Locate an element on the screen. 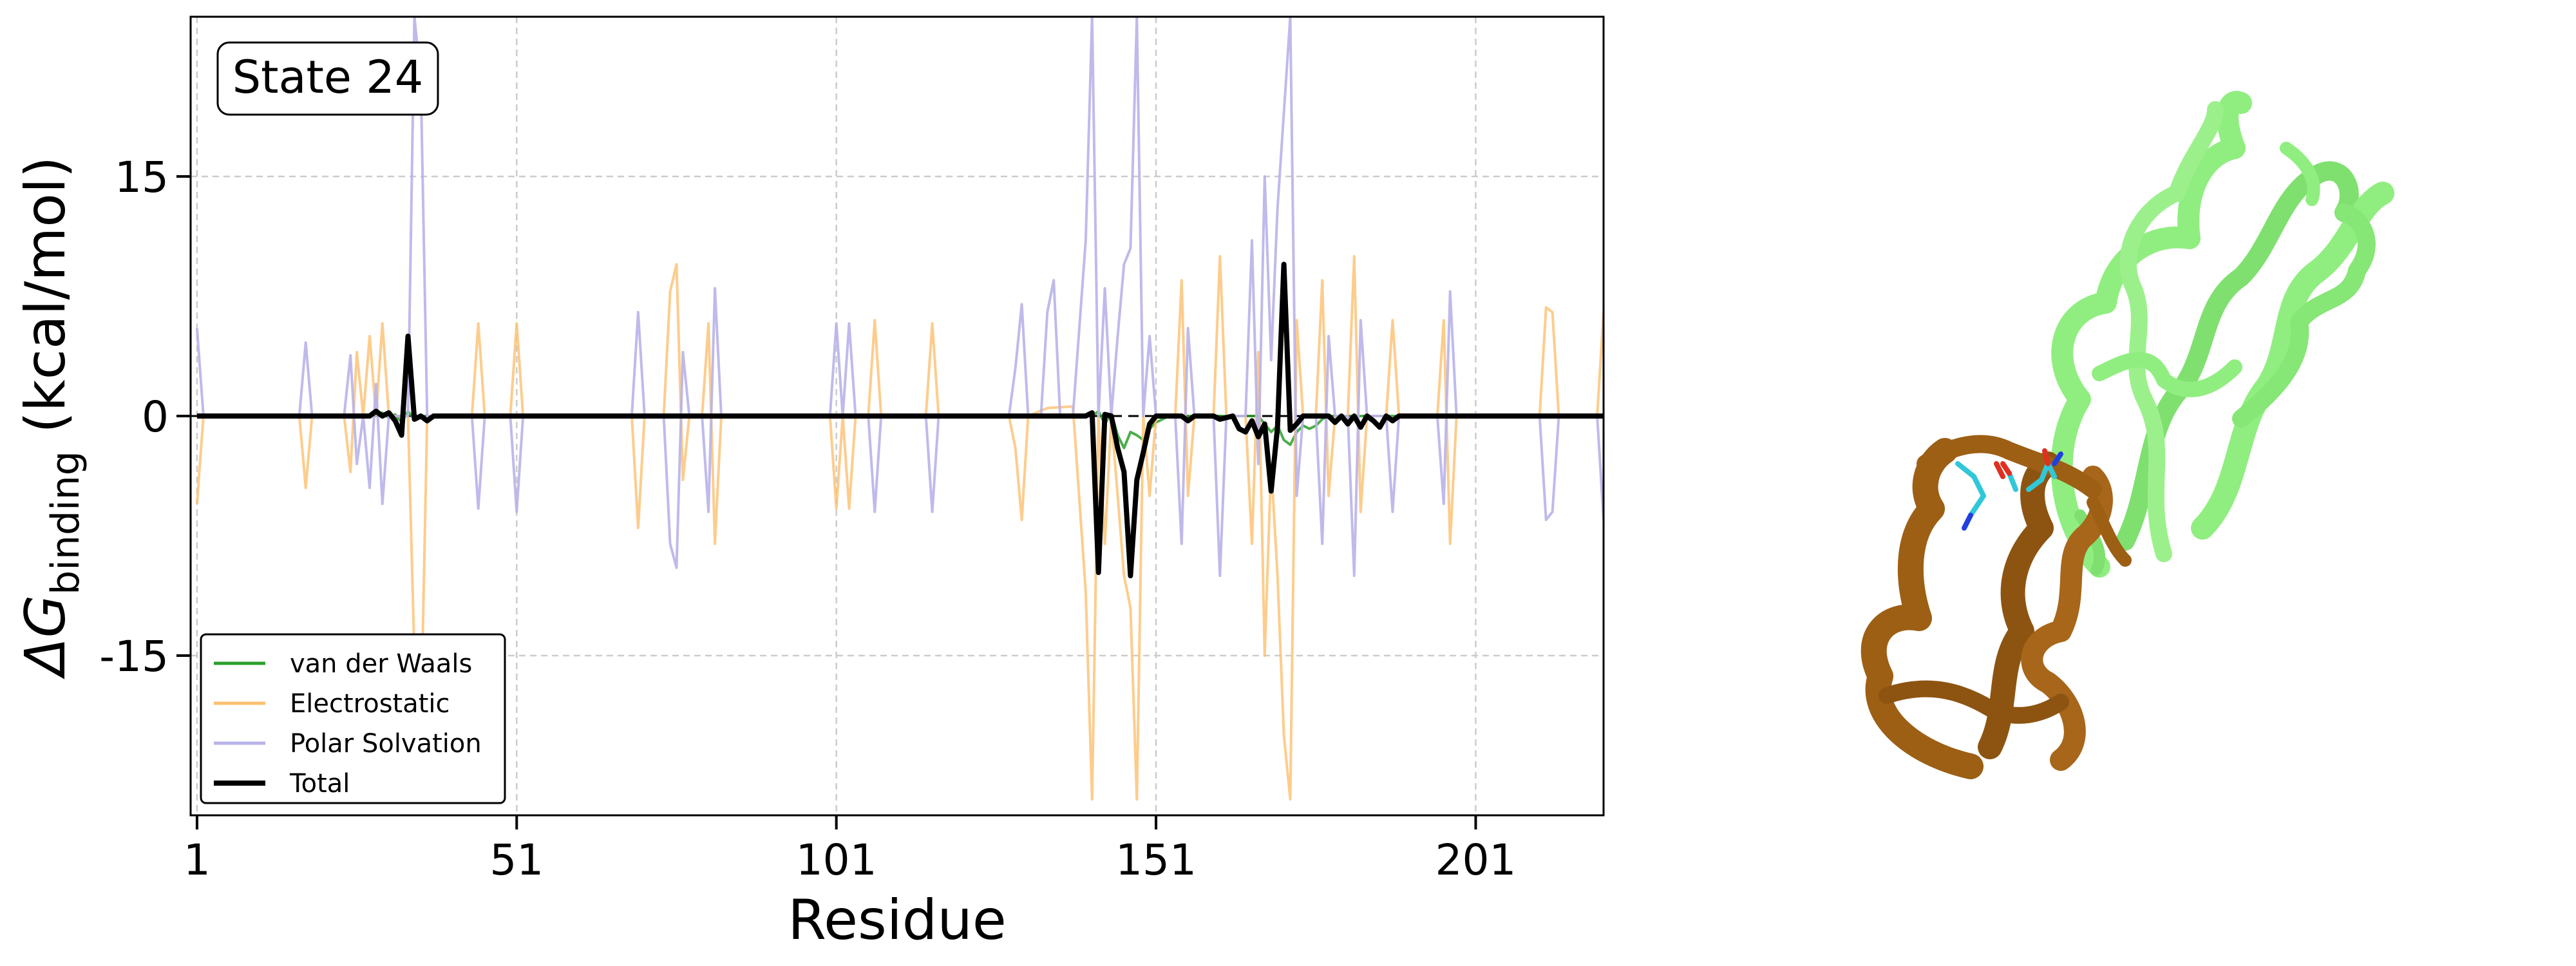 The image size is (2576, 966). state-annotation-box is located at coordinates (327, 78).